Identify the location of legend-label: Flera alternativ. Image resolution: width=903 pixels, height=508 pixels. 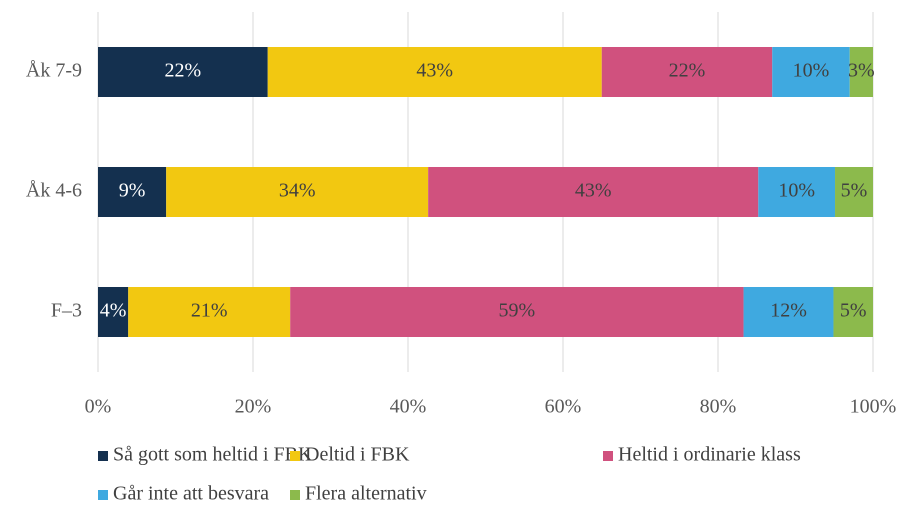
(366, 494).